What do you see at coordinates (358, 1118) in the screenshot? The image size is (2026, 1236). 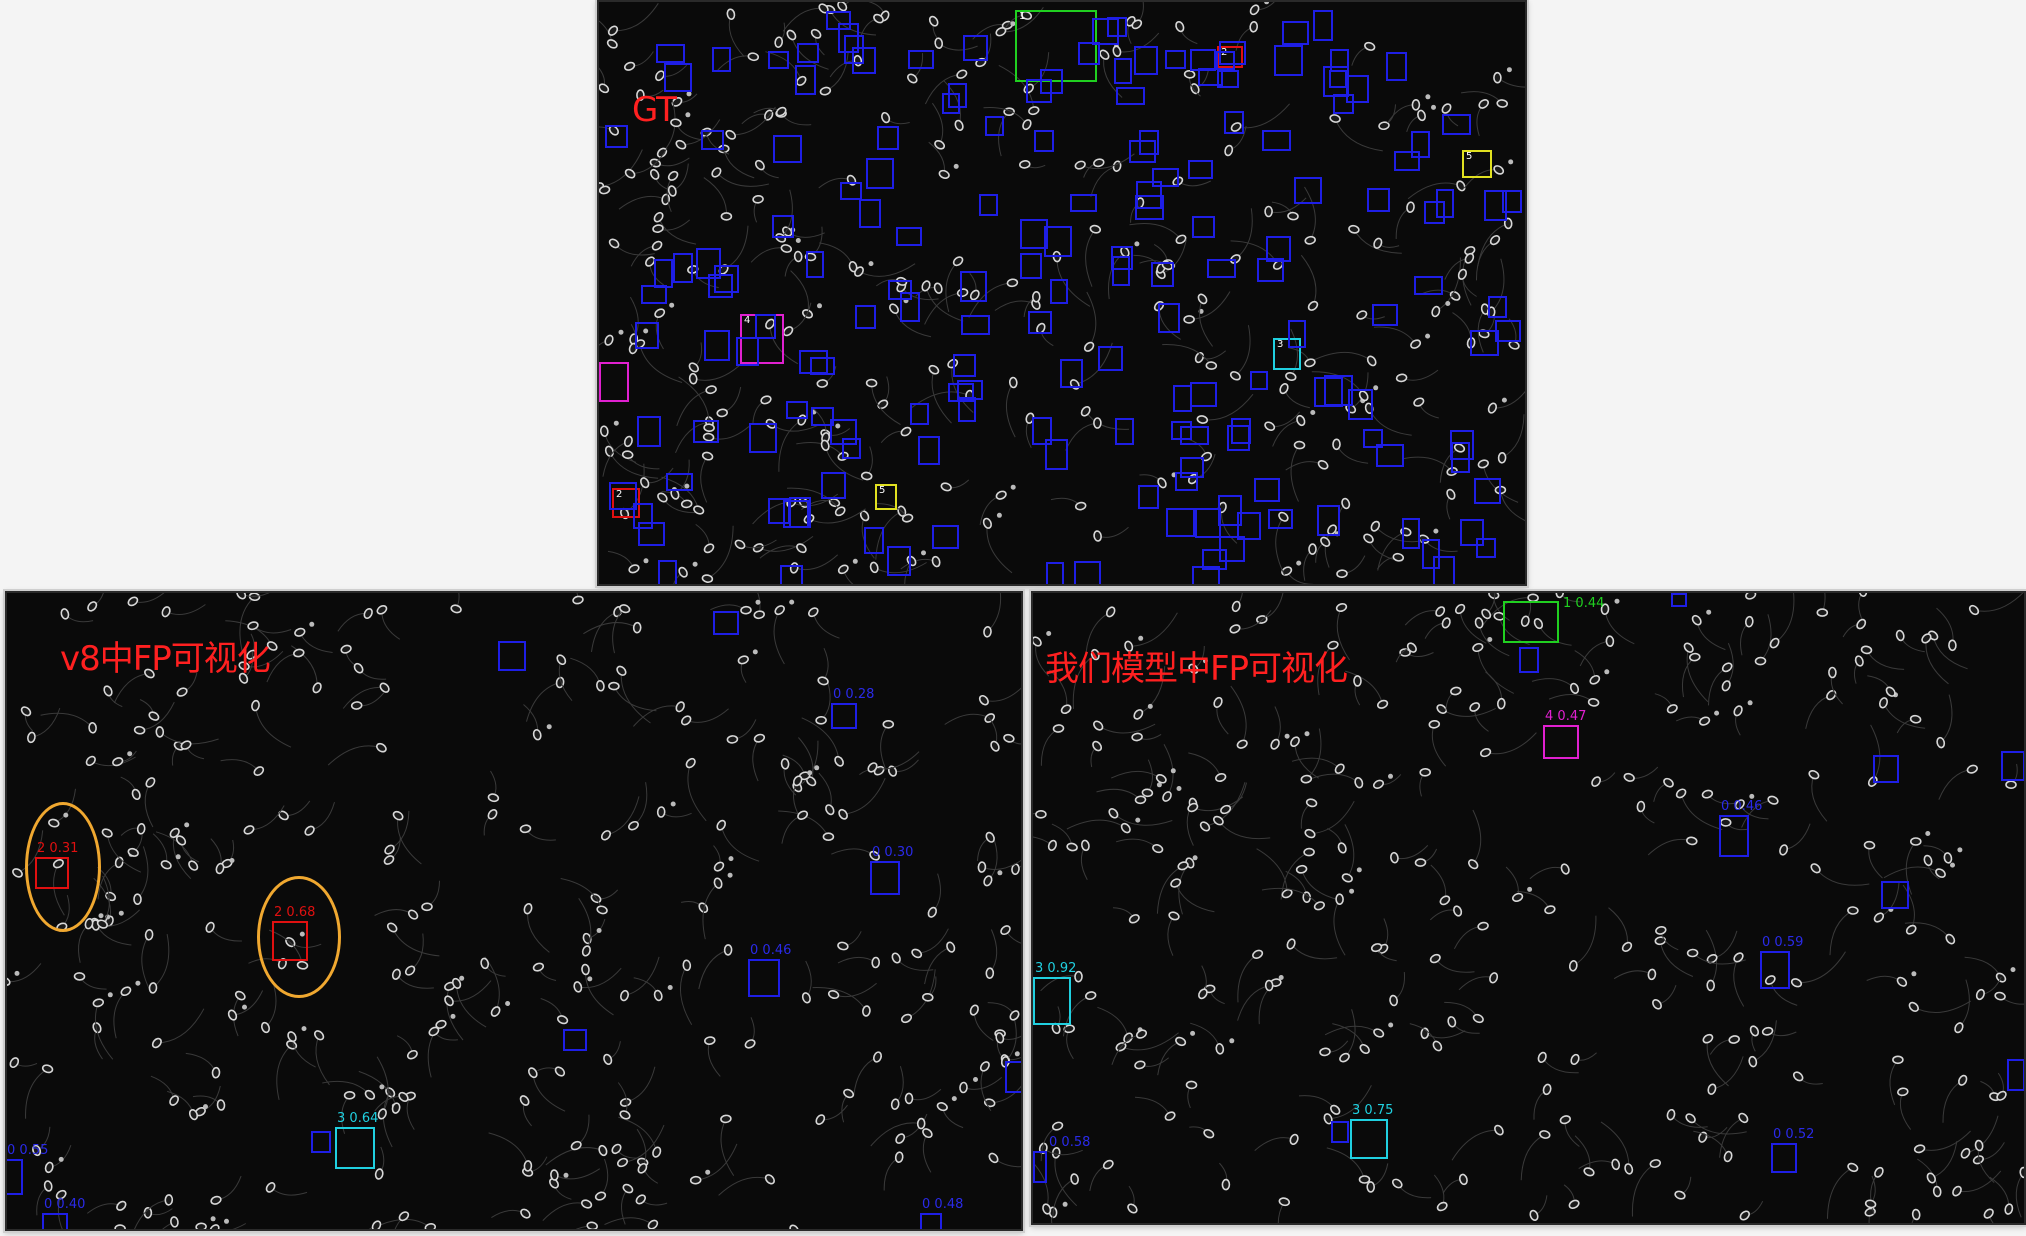 I see `v8-detection-label: 3 0.64` at bounding box center [358, 1118].